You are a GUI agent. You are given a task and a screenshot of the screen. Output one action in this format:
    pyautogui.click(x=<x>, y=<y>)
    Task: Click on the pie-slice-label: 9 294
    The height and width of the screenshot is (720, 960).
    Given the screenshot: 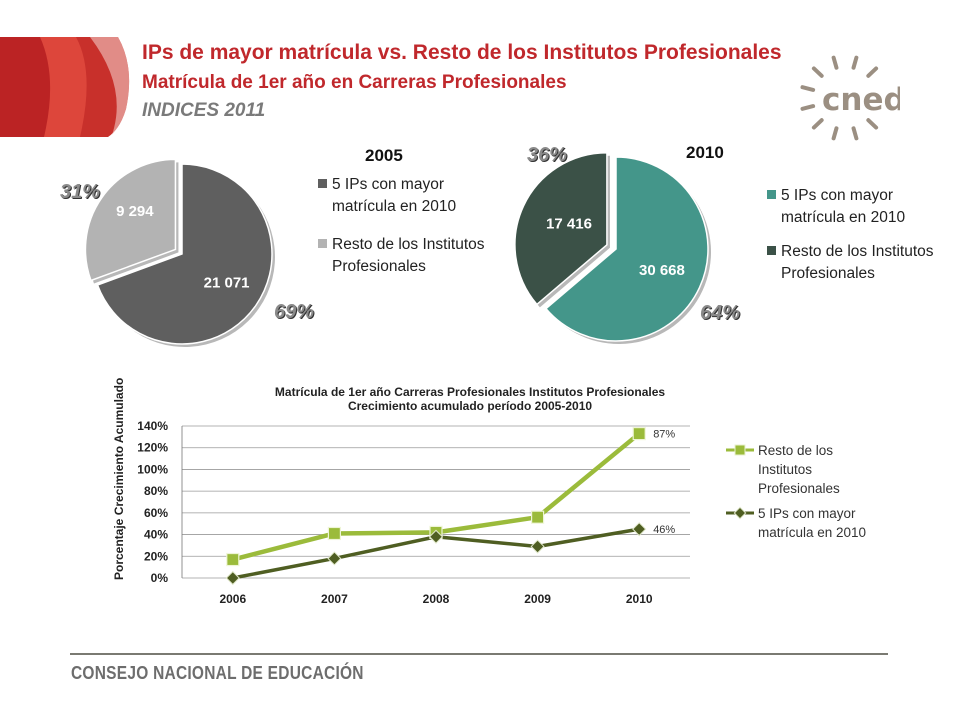 What is the action you would take?
    pyautogui.click(x=135, y=211)
    